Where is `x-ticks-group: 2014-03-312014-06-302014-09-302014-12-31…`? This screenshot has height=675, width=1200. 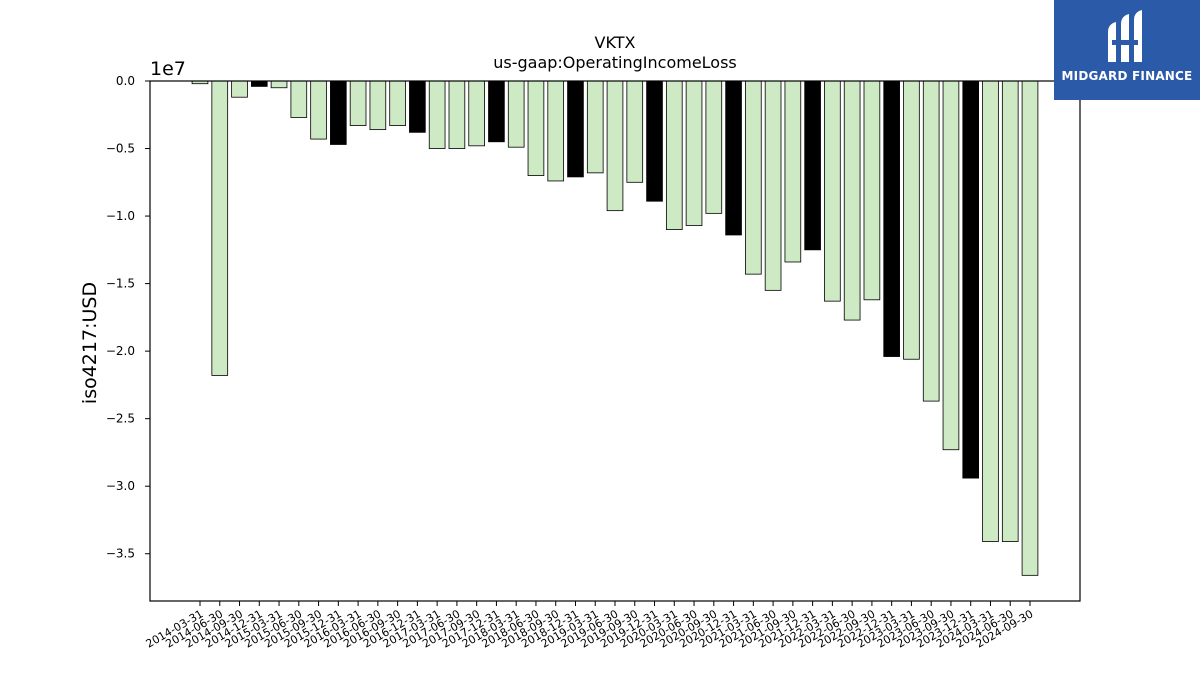
x-ticks-group: 2014-03-312014-06-302014-09-302014-12-31… is located at coordinates (590, 626).